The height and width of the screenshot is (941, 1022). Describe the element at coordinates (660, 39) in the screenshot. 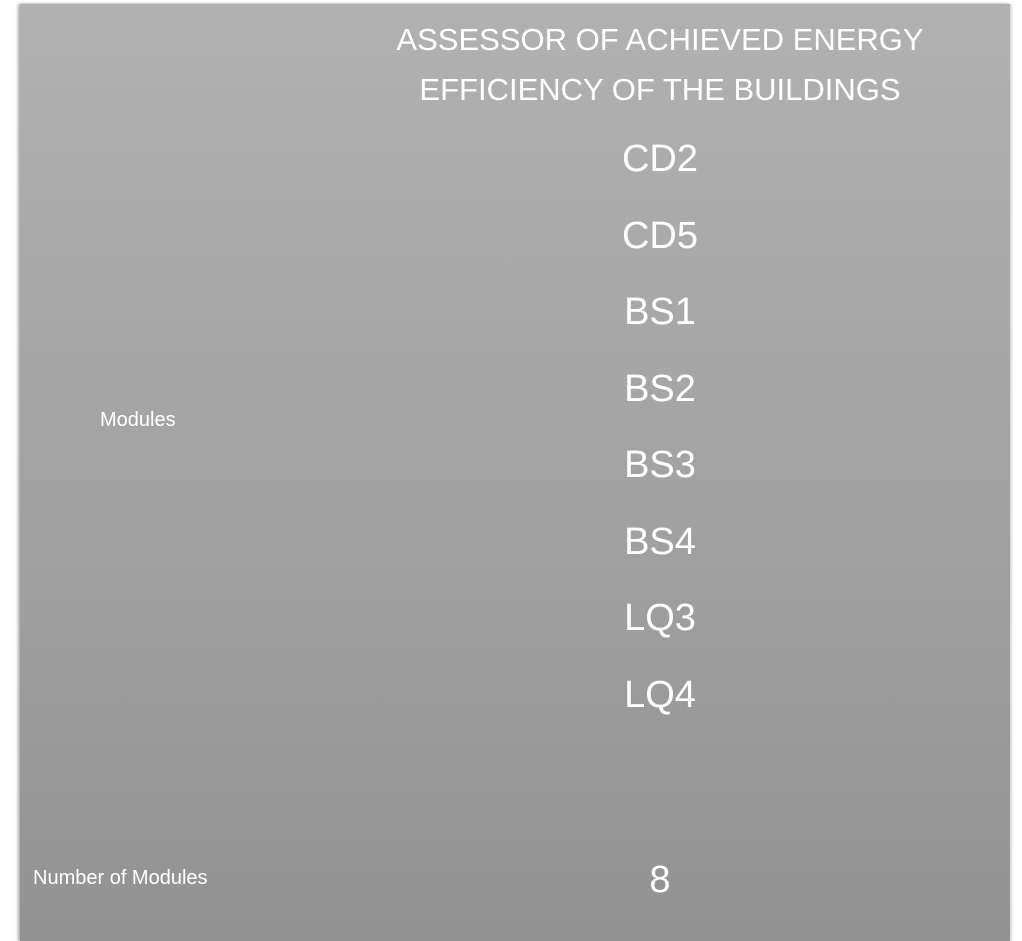

I see `title-line: ASSESSOR OF ACHIEVED ENERGY` at that location.